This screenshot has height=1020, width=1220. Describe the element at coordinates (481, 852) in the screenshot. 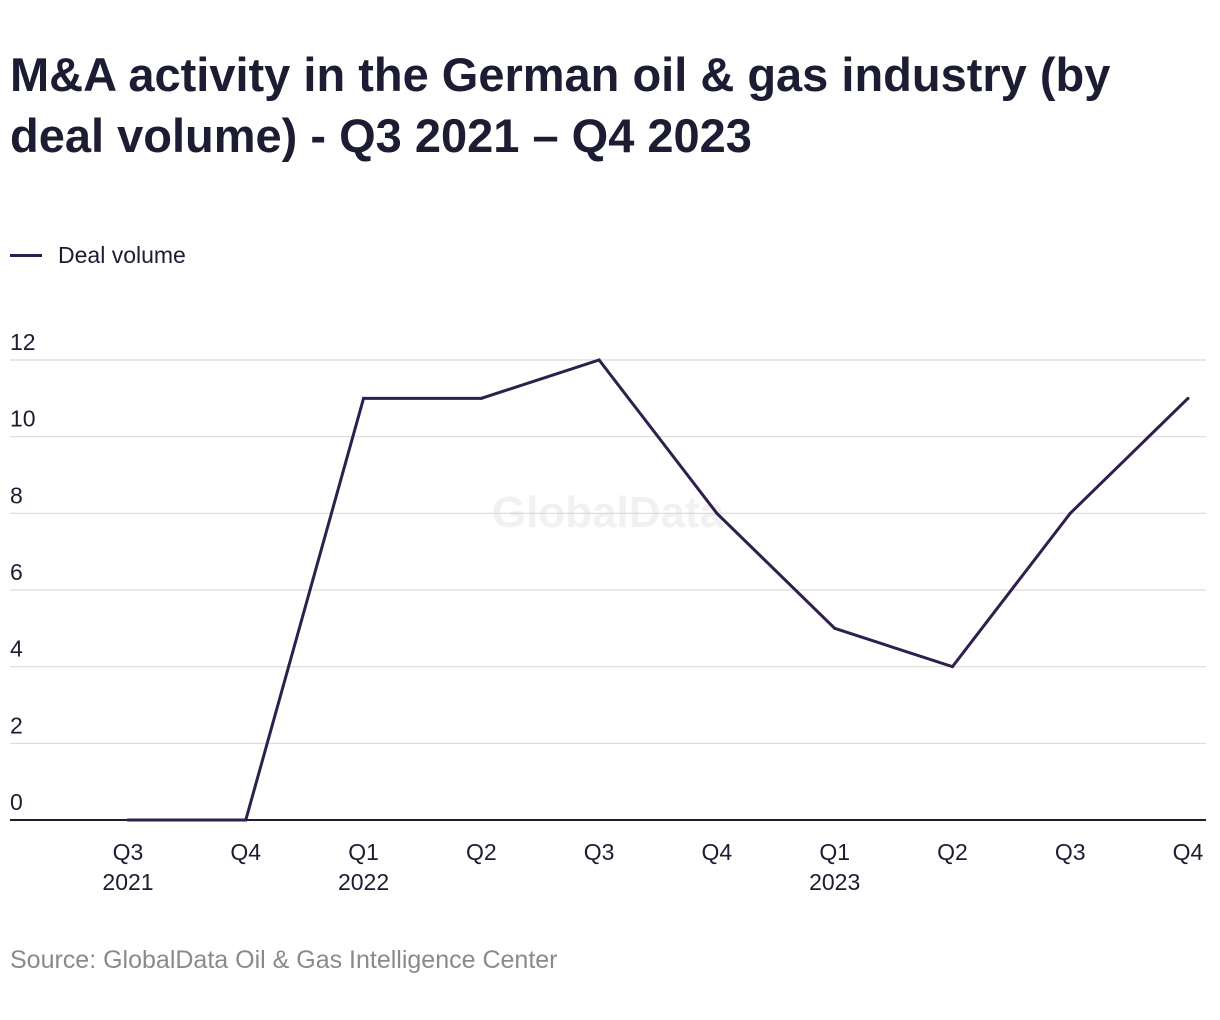

I see `x-tick-label-3: Q2` at that location.